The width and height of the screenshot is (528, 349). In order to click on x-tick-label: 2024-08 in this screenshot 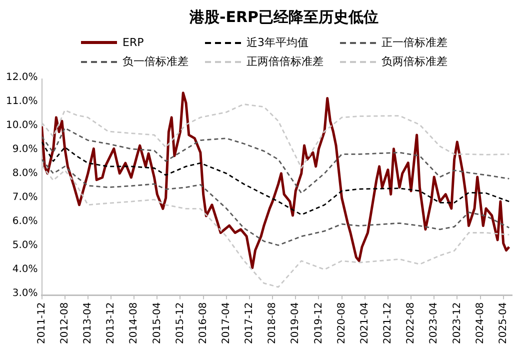, I will do `click(480, 323)`.